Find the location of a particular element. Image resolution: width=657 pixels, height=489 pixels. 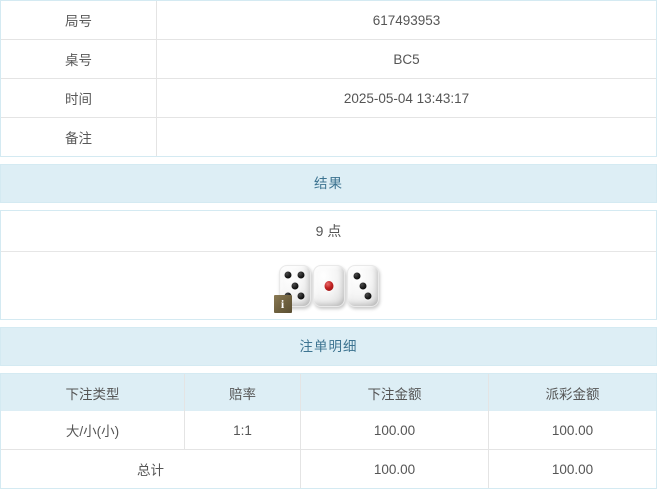

dice-row: i is located at coordinates (326, 288).